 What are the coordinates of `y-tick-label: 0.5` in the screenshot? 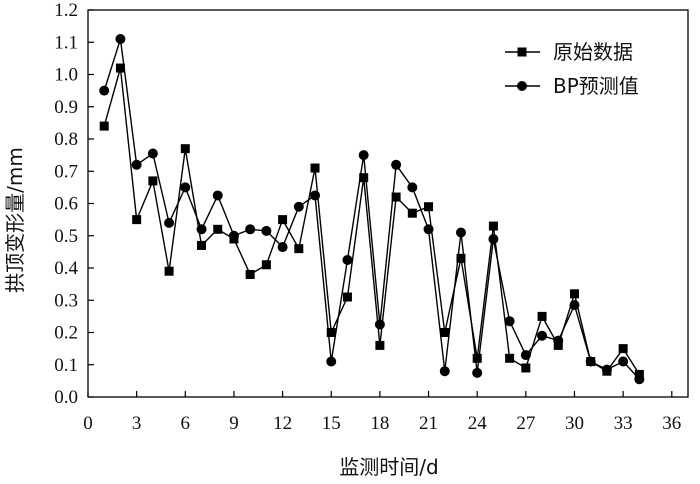 It's located at (66, 236).